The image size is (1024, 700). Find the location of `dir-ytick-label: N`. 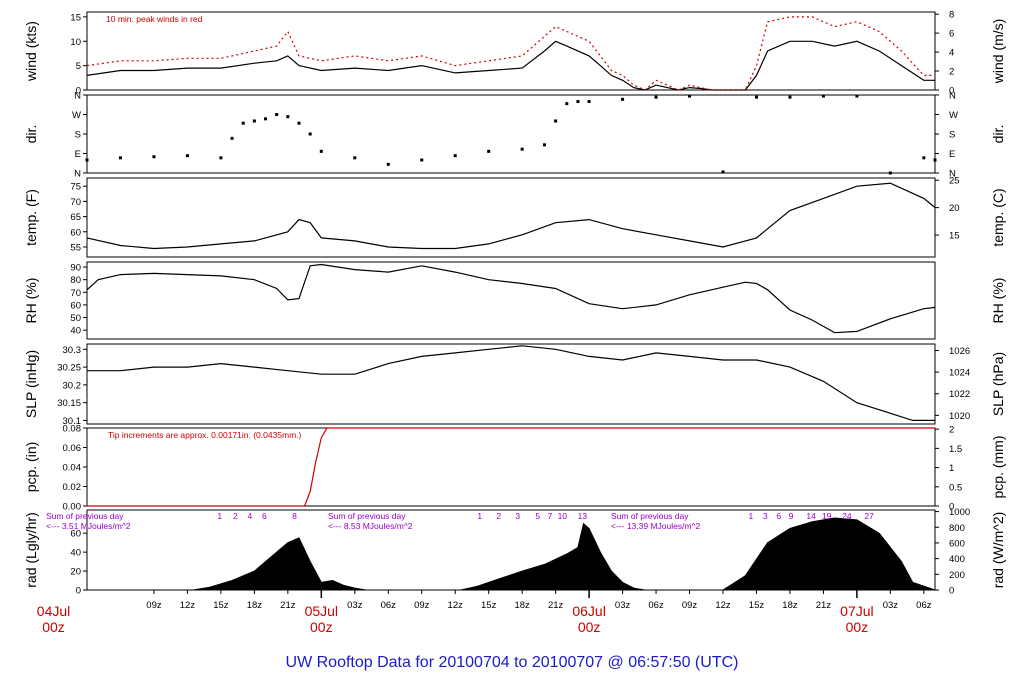

dir-ytick-label: N is located at coordinates (77, 174).